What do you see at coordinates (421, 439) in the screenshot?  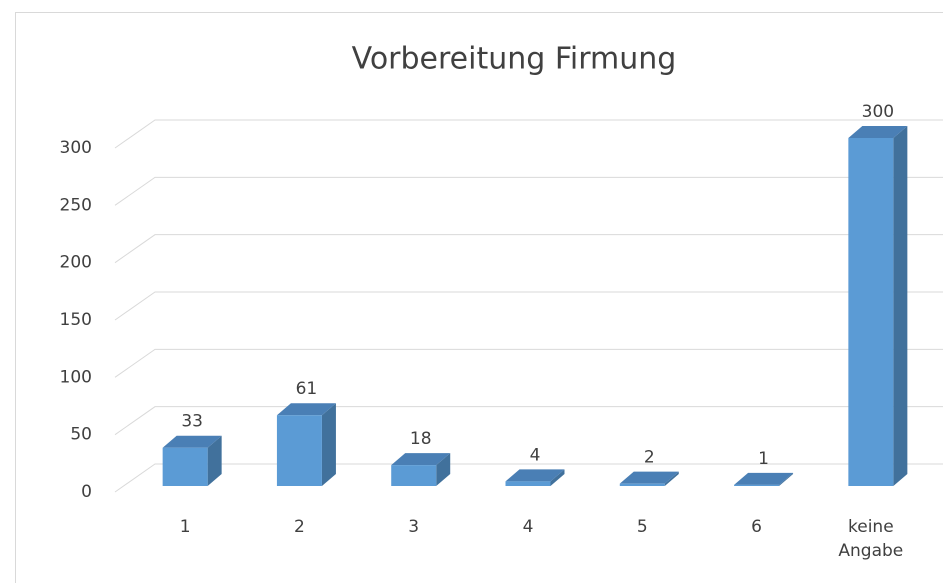 I see `data-label: 18` at bounding box center [421, 439].